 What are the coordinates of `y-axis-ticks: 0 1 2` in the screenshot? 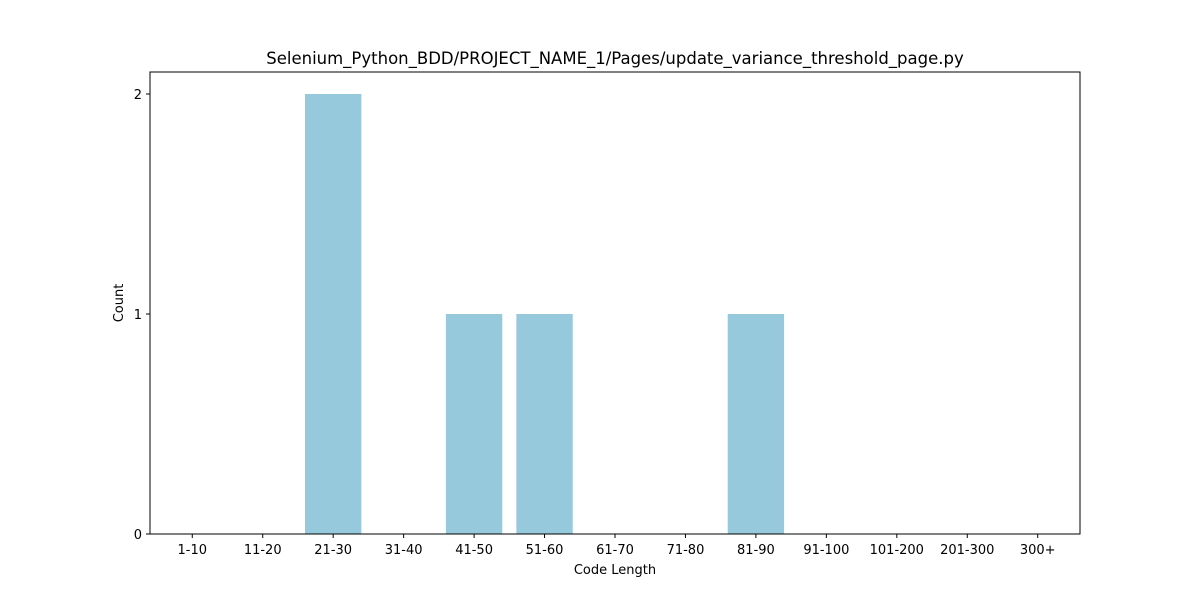 It's located at (142, 315).